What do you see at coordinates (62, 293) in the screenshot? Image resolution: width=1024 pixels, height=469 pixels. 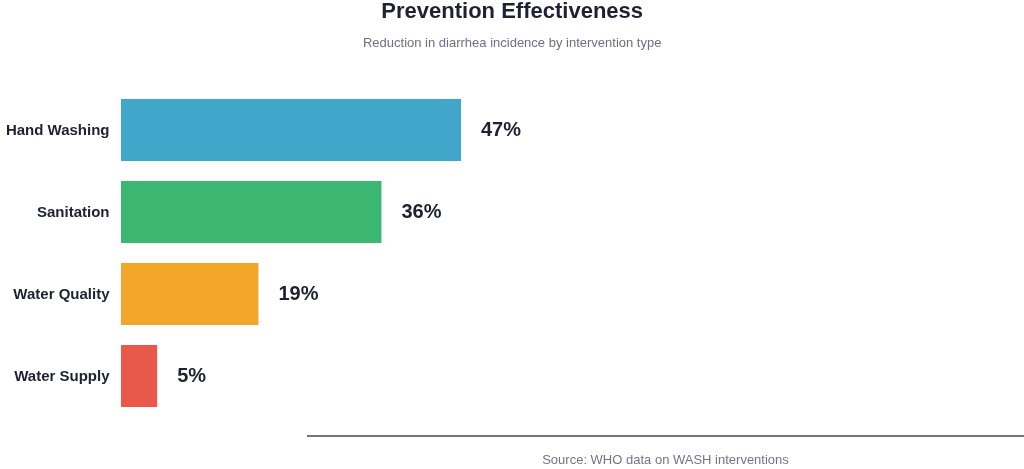 I see `y-tick-label: Water Quality` at bounding box center [62, 293].